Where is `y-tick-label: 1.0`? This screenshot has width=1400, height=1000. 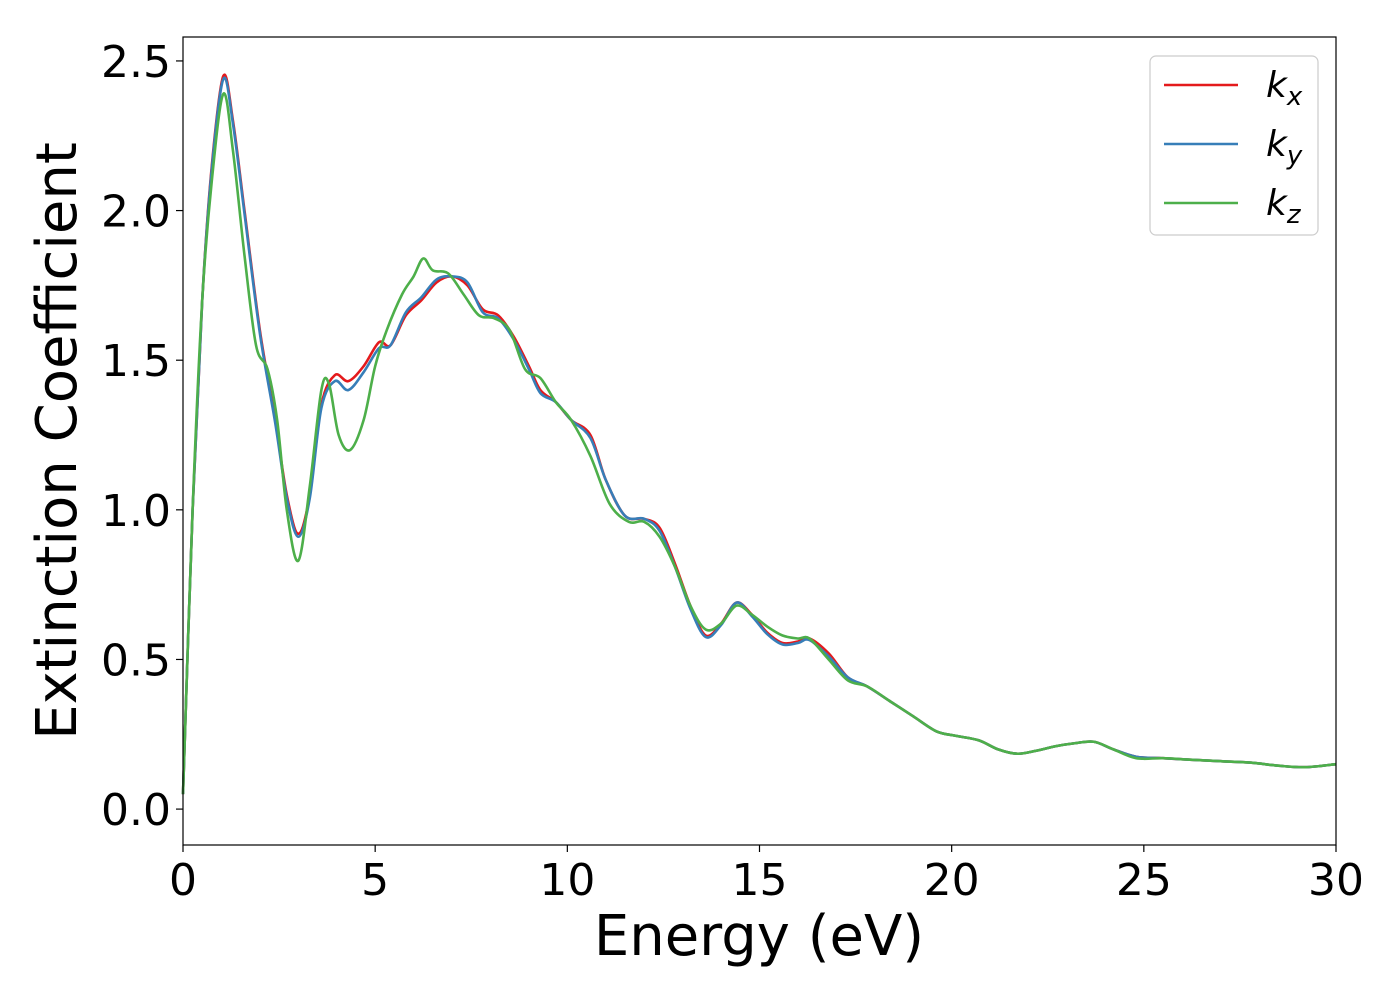 y-tick-label: 1.0 is located at coordinates (136, 511).